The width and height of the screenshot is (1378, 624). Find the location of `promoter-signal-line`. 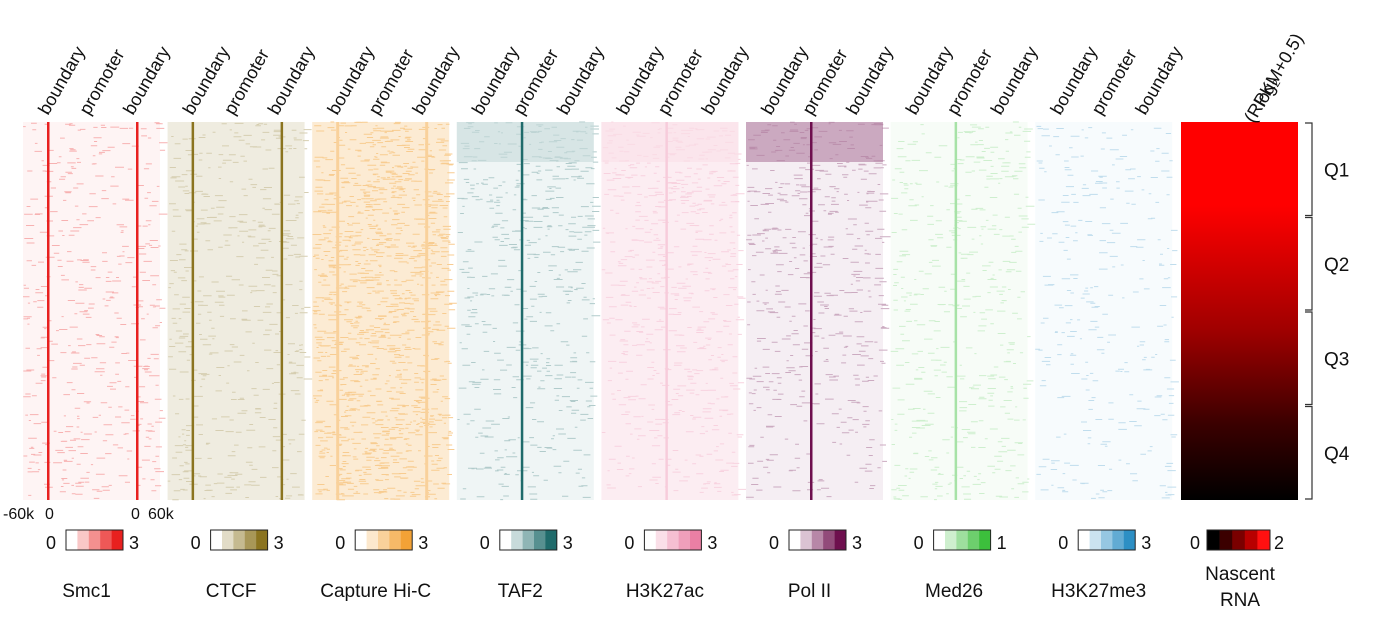

promoter-signal-line is located at coordinates (811, 311).